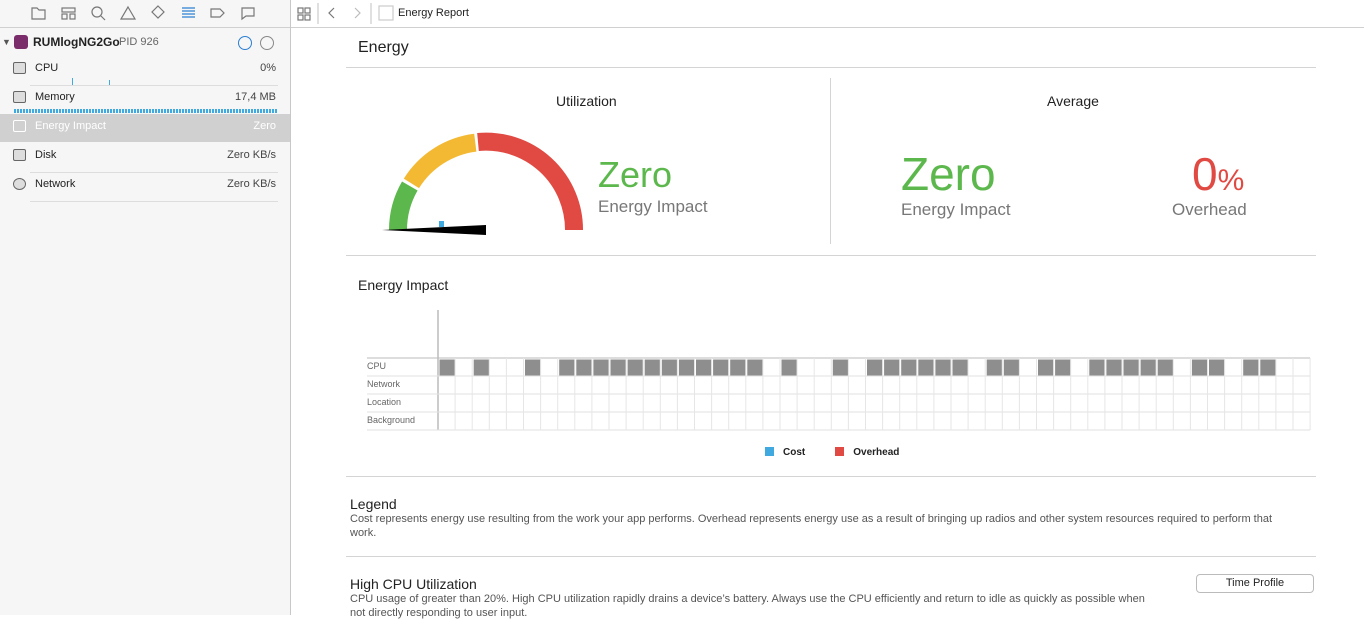  I want to click on average-impact-value: Zero, so click(948, 174).